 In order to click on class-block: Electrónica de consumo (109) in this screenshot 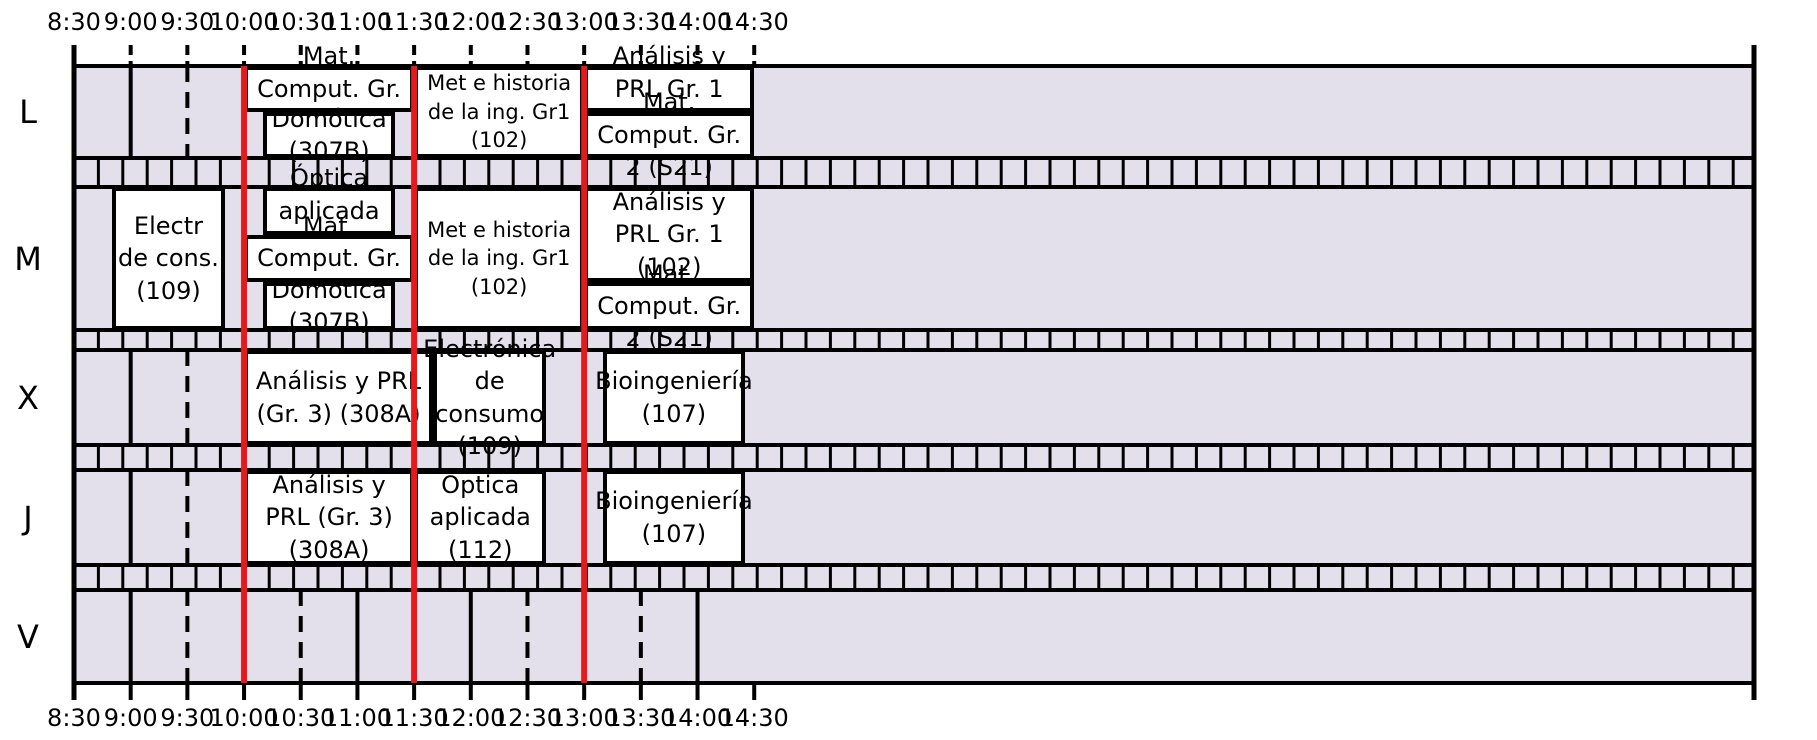, I will do `click(489, 397)`.